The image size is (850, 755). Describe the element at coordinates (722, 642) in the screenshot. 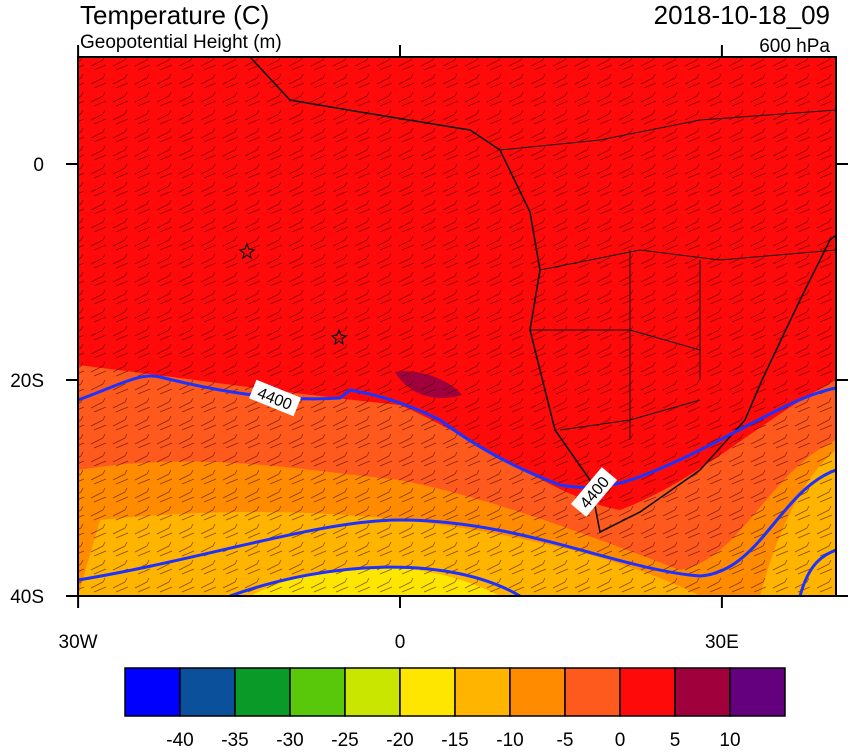

I see `lon-tick-label: 30E` at that location.